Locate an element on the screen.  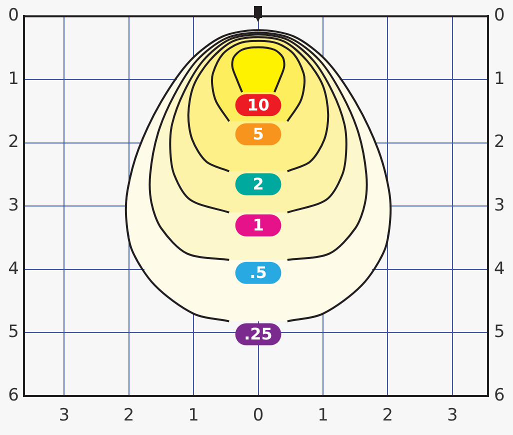
y-tick-label: 4 is located at coordinates (13, 268).